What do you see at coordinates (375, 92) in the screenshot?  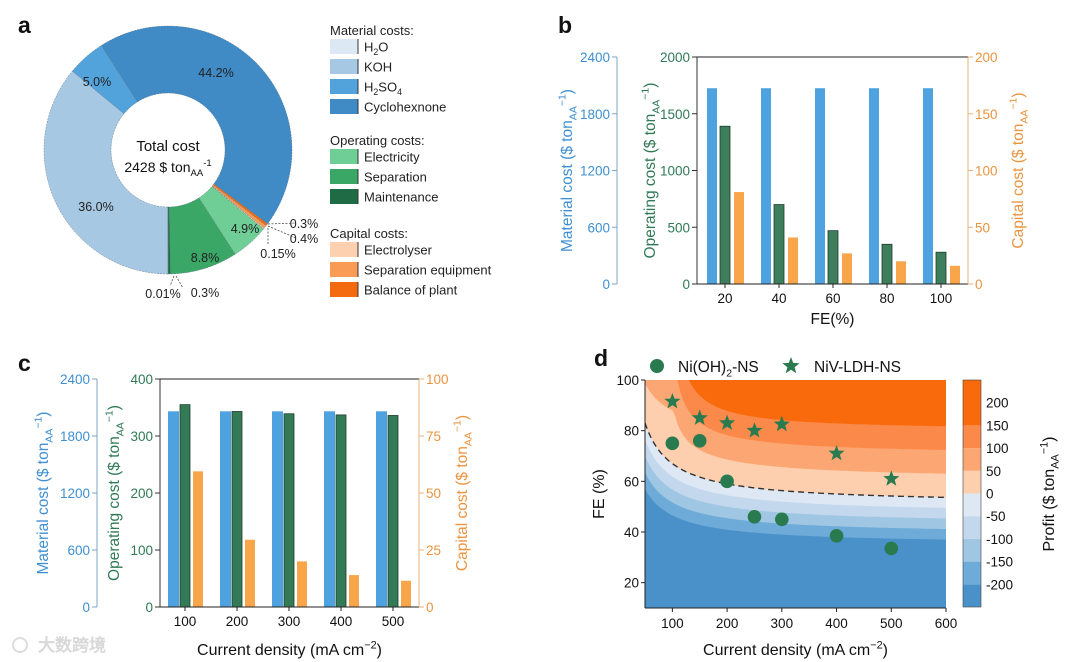 I see `legend-item-label-part: 2` at bounding box center [375, 92].